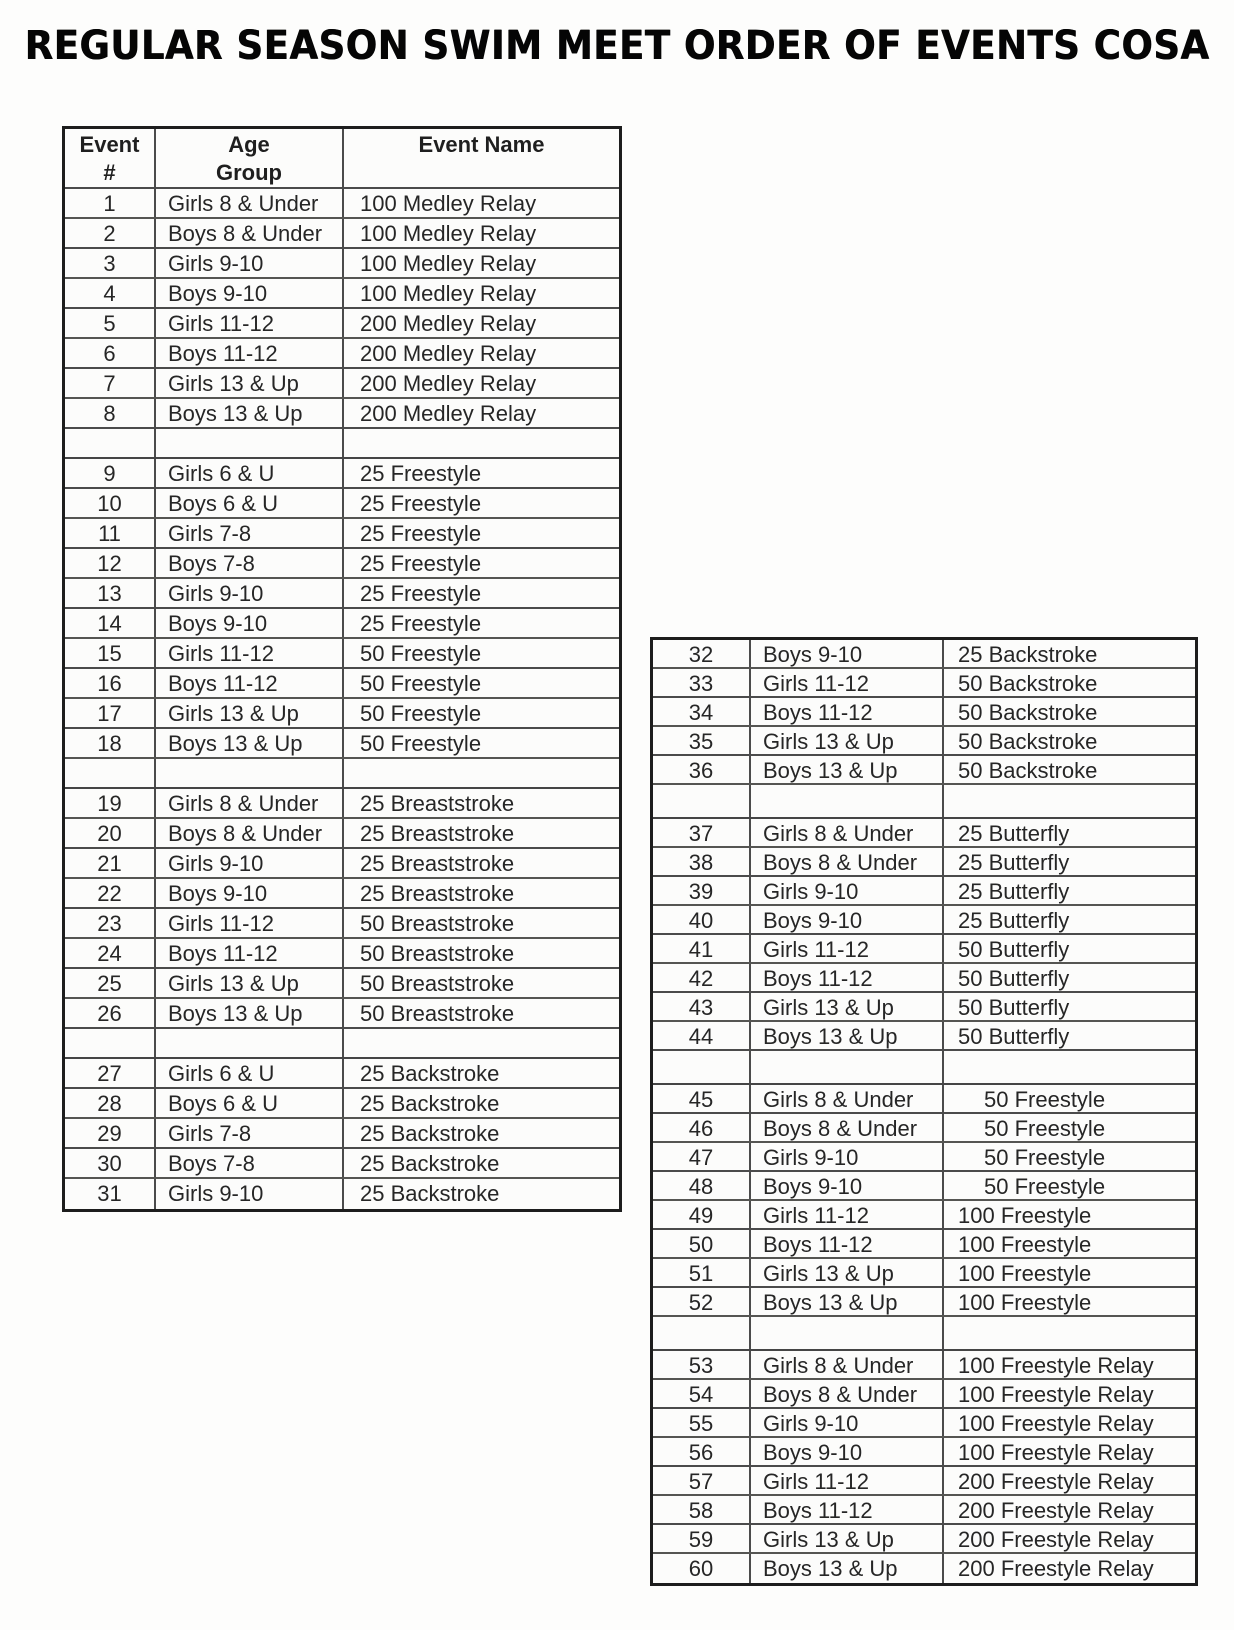 Image resolution: width=1234 pixels, height=1630 pixels. What do you see at coordinates (110, 443) in the screenshot?
I see `event-number-cell` at bounding box center [110, 443].